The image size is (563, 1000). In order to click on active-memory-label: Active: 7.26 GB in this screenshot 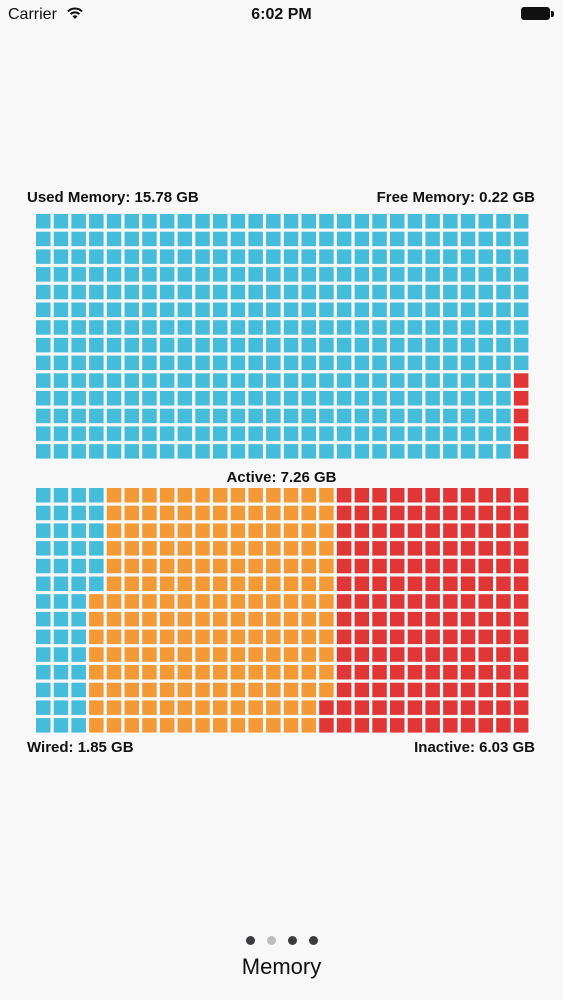, I will do `click(281, 477)`.